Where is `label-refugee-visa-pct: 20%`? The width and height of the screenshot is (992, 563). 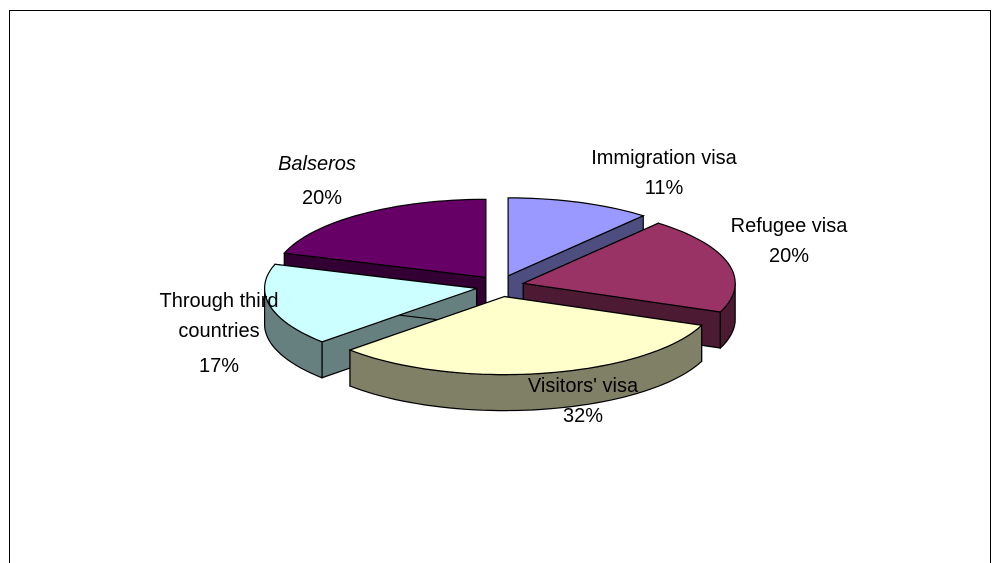 label-refugee-visa-pct: 20% is located at coordinates (789, 256).